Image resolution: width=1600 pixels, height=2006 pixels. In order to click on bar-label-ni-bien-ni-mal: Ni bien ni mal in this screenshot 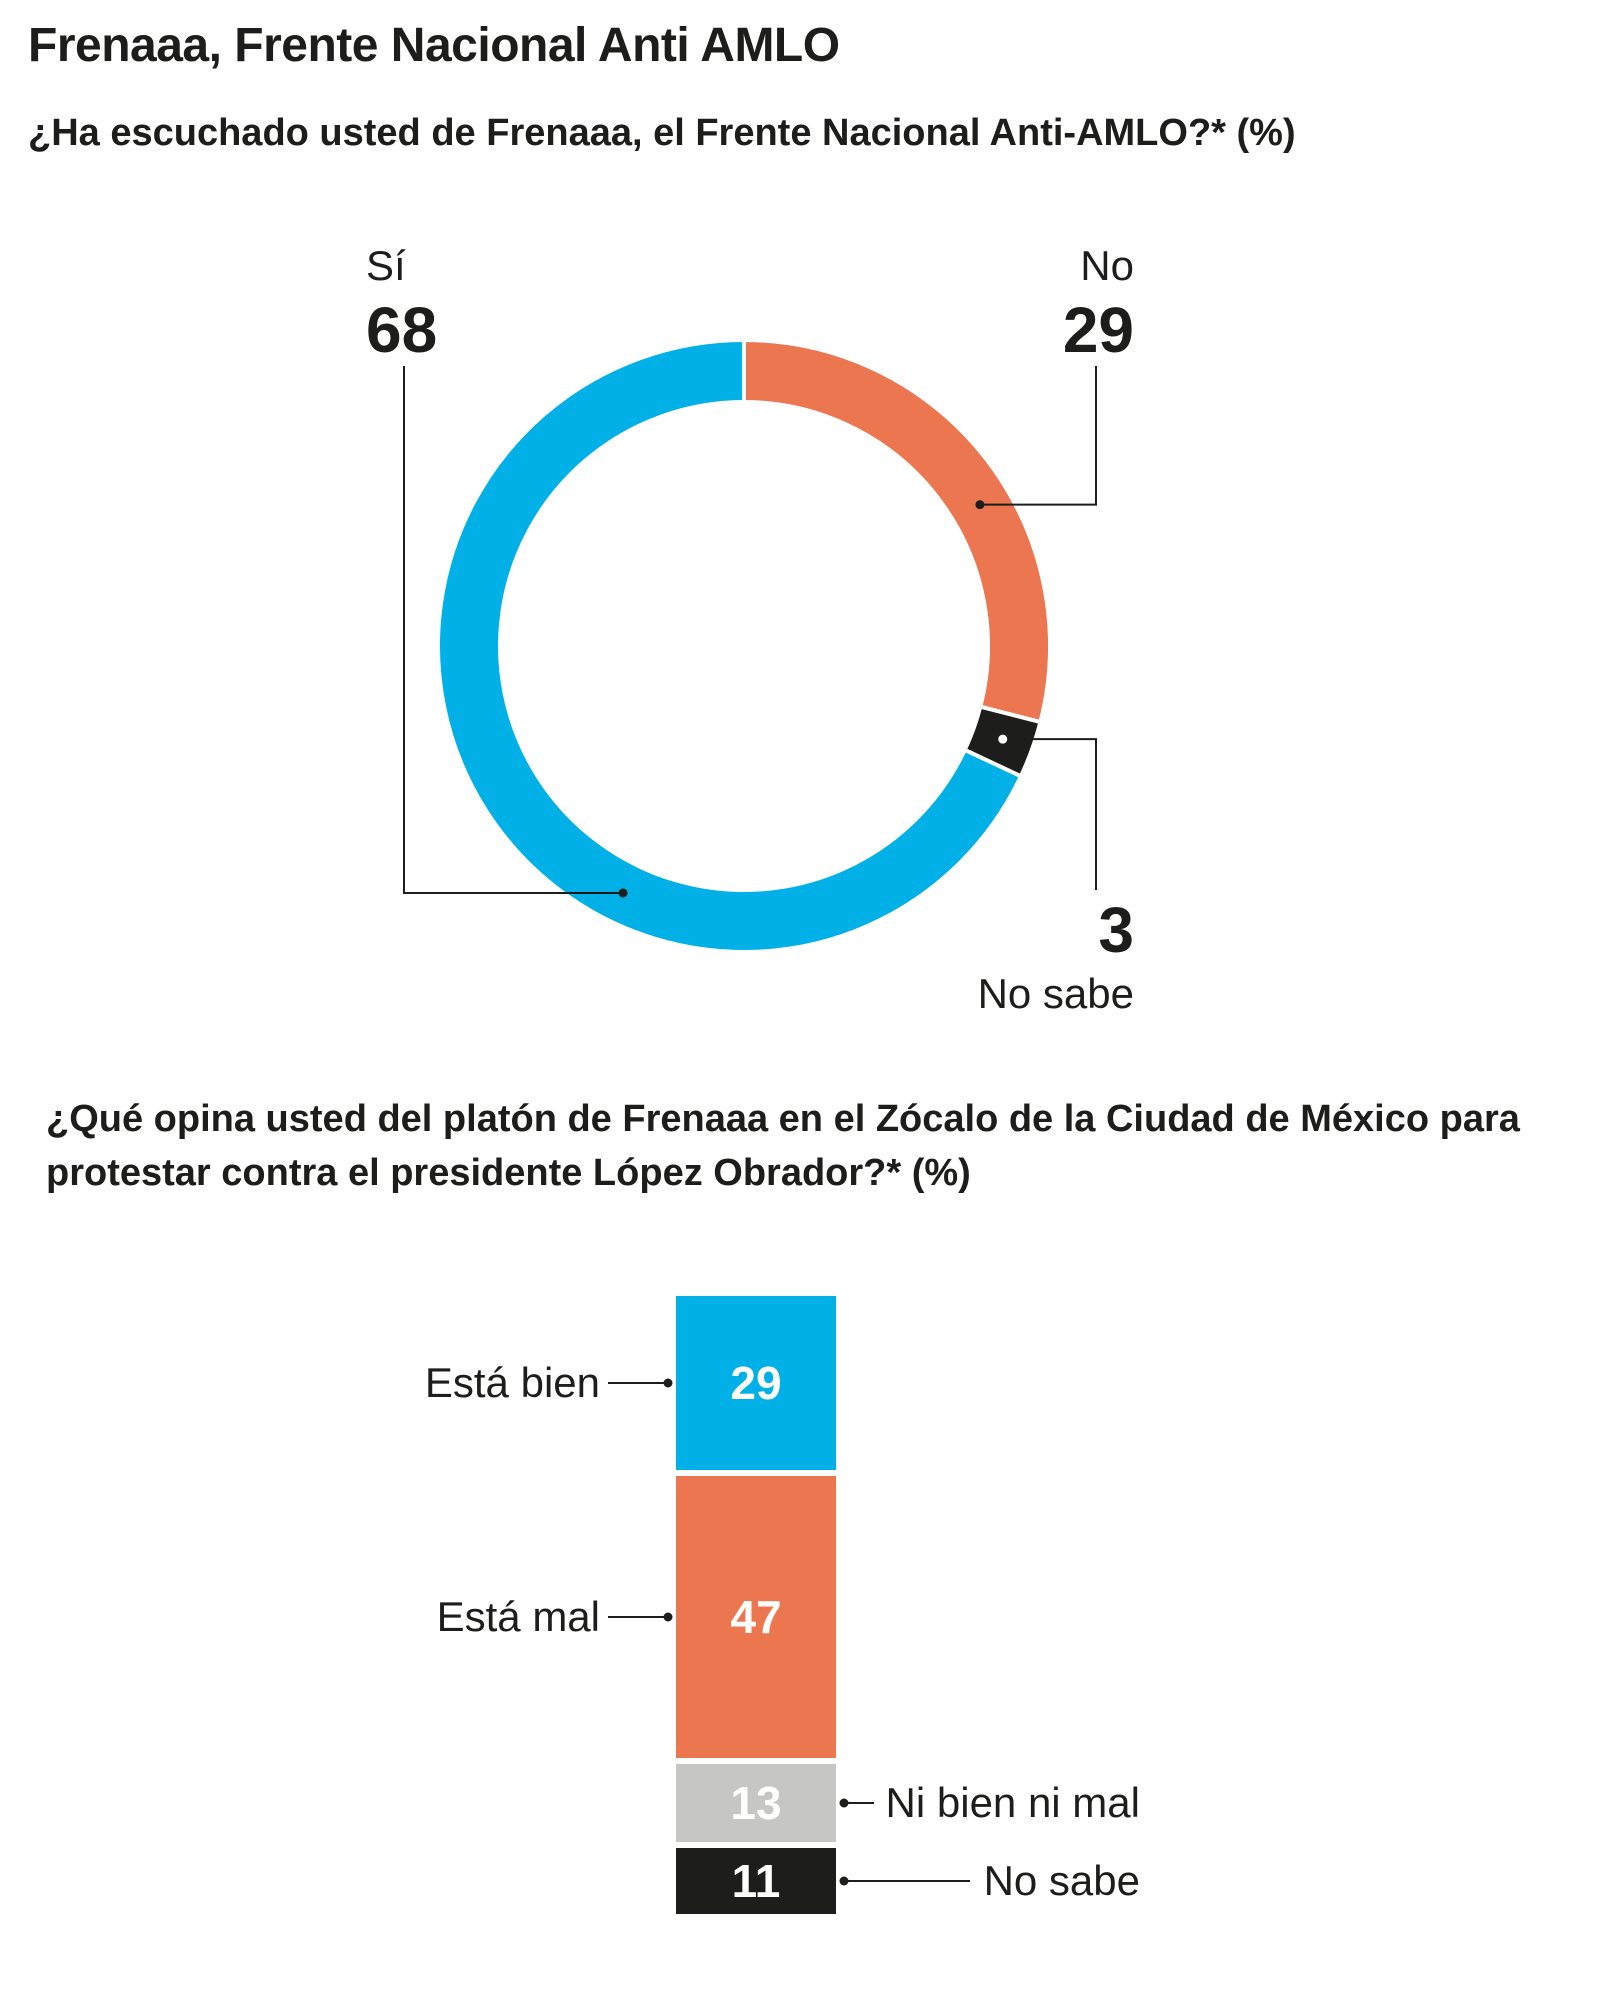, I will do `click(1013, 1802)`.